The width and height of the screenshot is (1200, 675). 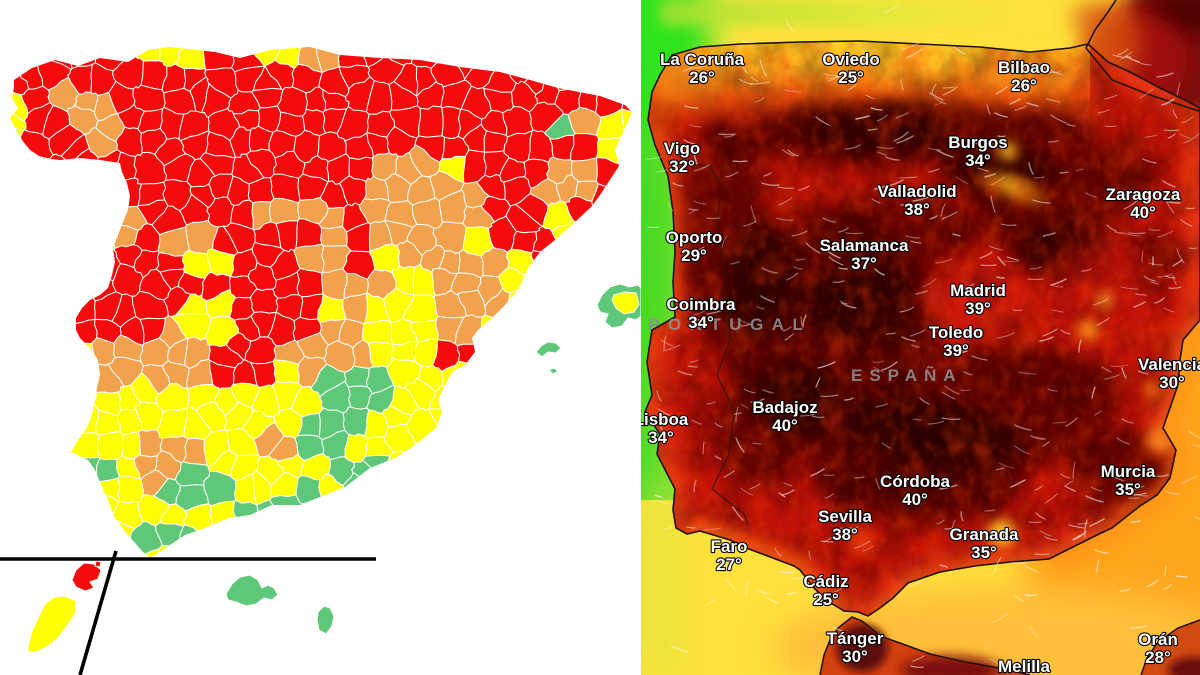 What do you see at coordinates (985, 534) in the screenshot?
I see `svg-text: Granada` at bounding box center [985, 534].